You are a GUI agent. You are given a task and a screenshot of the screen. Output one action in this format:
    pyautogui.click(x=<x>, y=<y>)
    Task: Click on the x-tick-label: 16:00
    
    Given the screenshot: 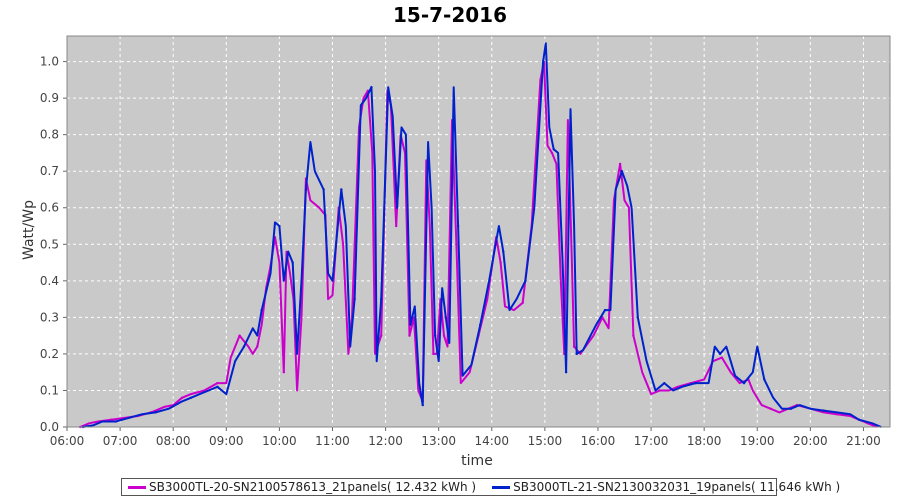 What is the action you would take?
    pyautogui.click(x=598, y=441)
    